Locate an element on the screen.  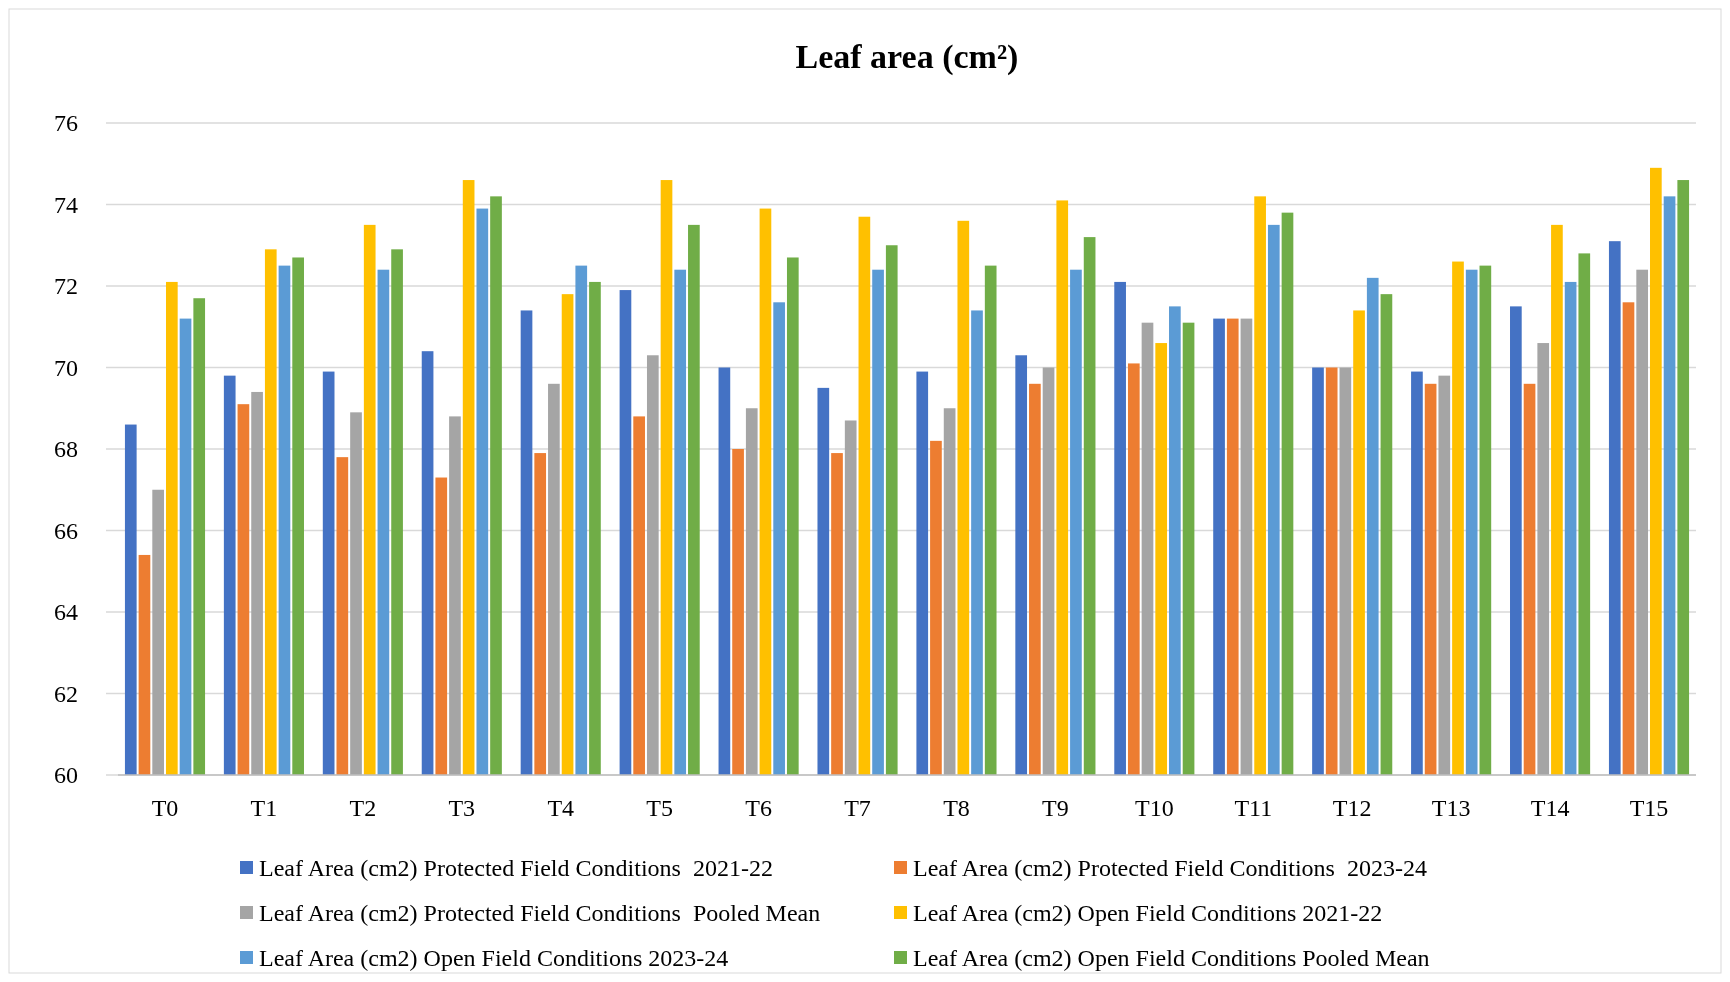
x-tick-label: T13 is located at coordinates (1451, 808).